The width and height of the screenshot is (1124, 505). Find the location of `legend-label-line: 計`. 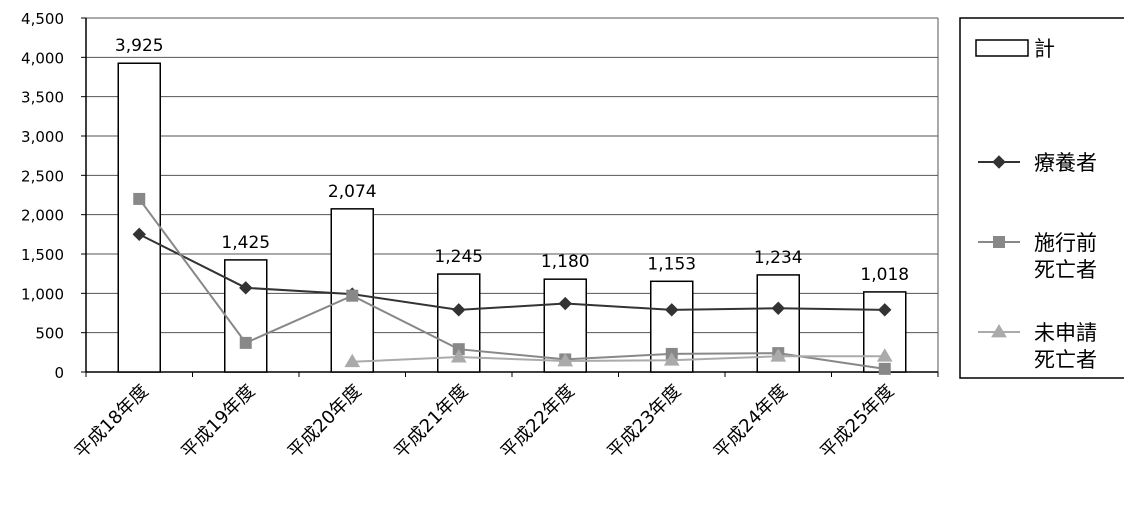

legend-label-line: 計 is located at coordinates (1044, 49).